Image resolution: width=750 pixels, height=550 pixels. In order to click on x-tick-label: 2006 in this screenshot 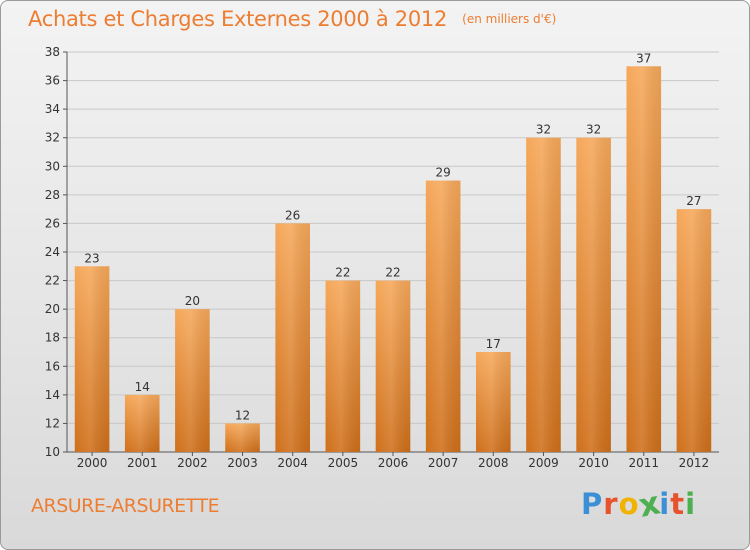, I will do `click(393, 463)`.